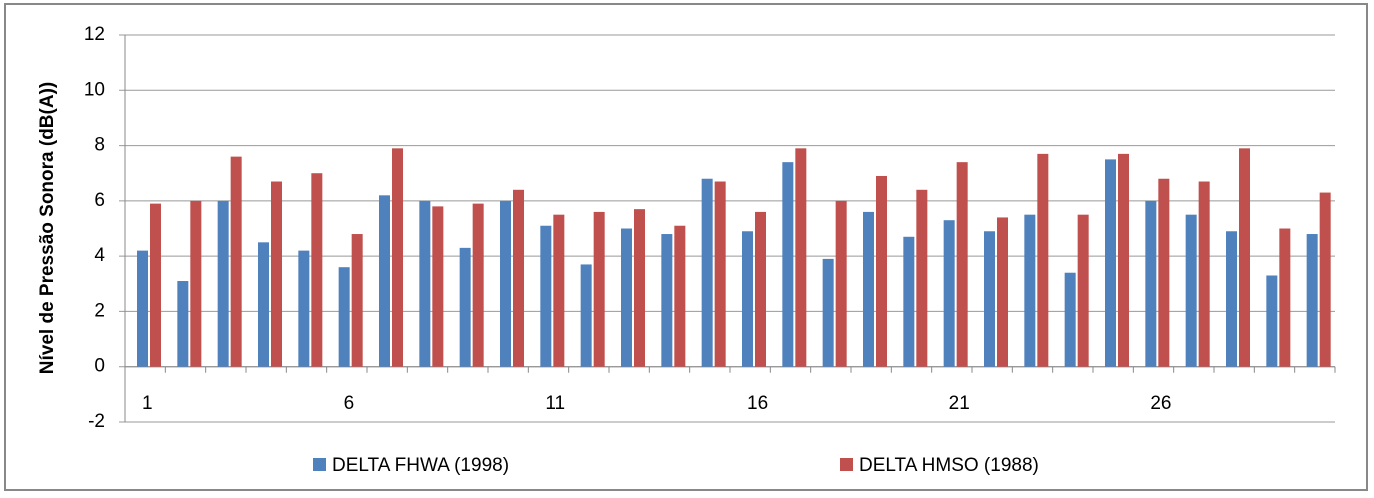 This screenshot has height=498, width=1374. I want to click on x-tick-label: 21, so click(959, 403).